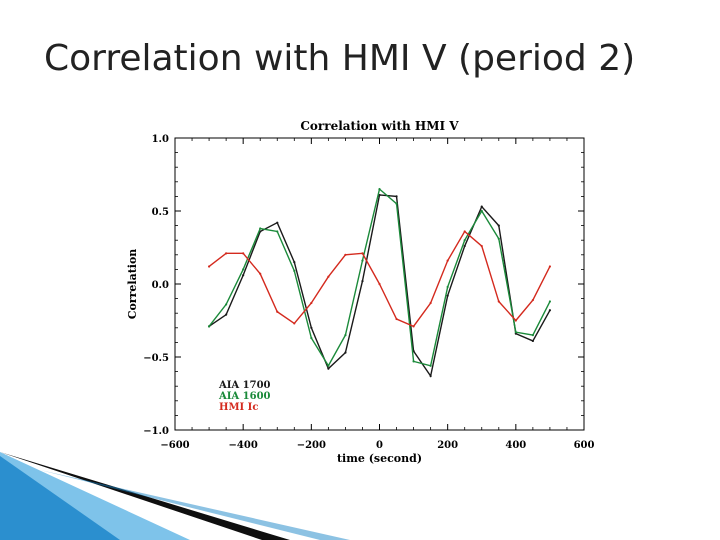  I want to click on x-tick-label: −600, so click(174, 445).